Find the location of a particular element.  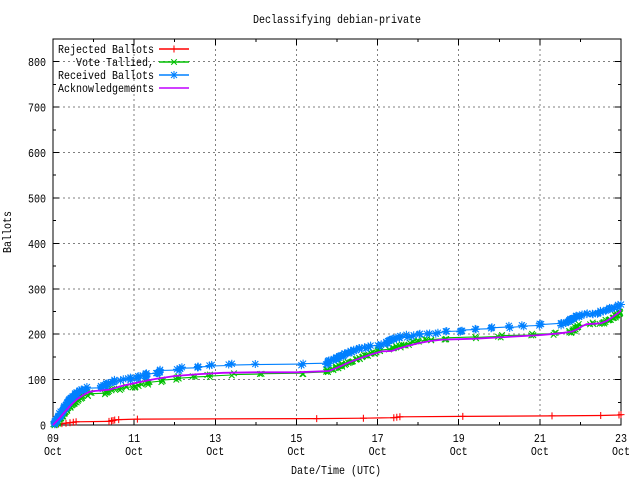

svg-text: Acknowledgements is located at coordinates (106, 89).